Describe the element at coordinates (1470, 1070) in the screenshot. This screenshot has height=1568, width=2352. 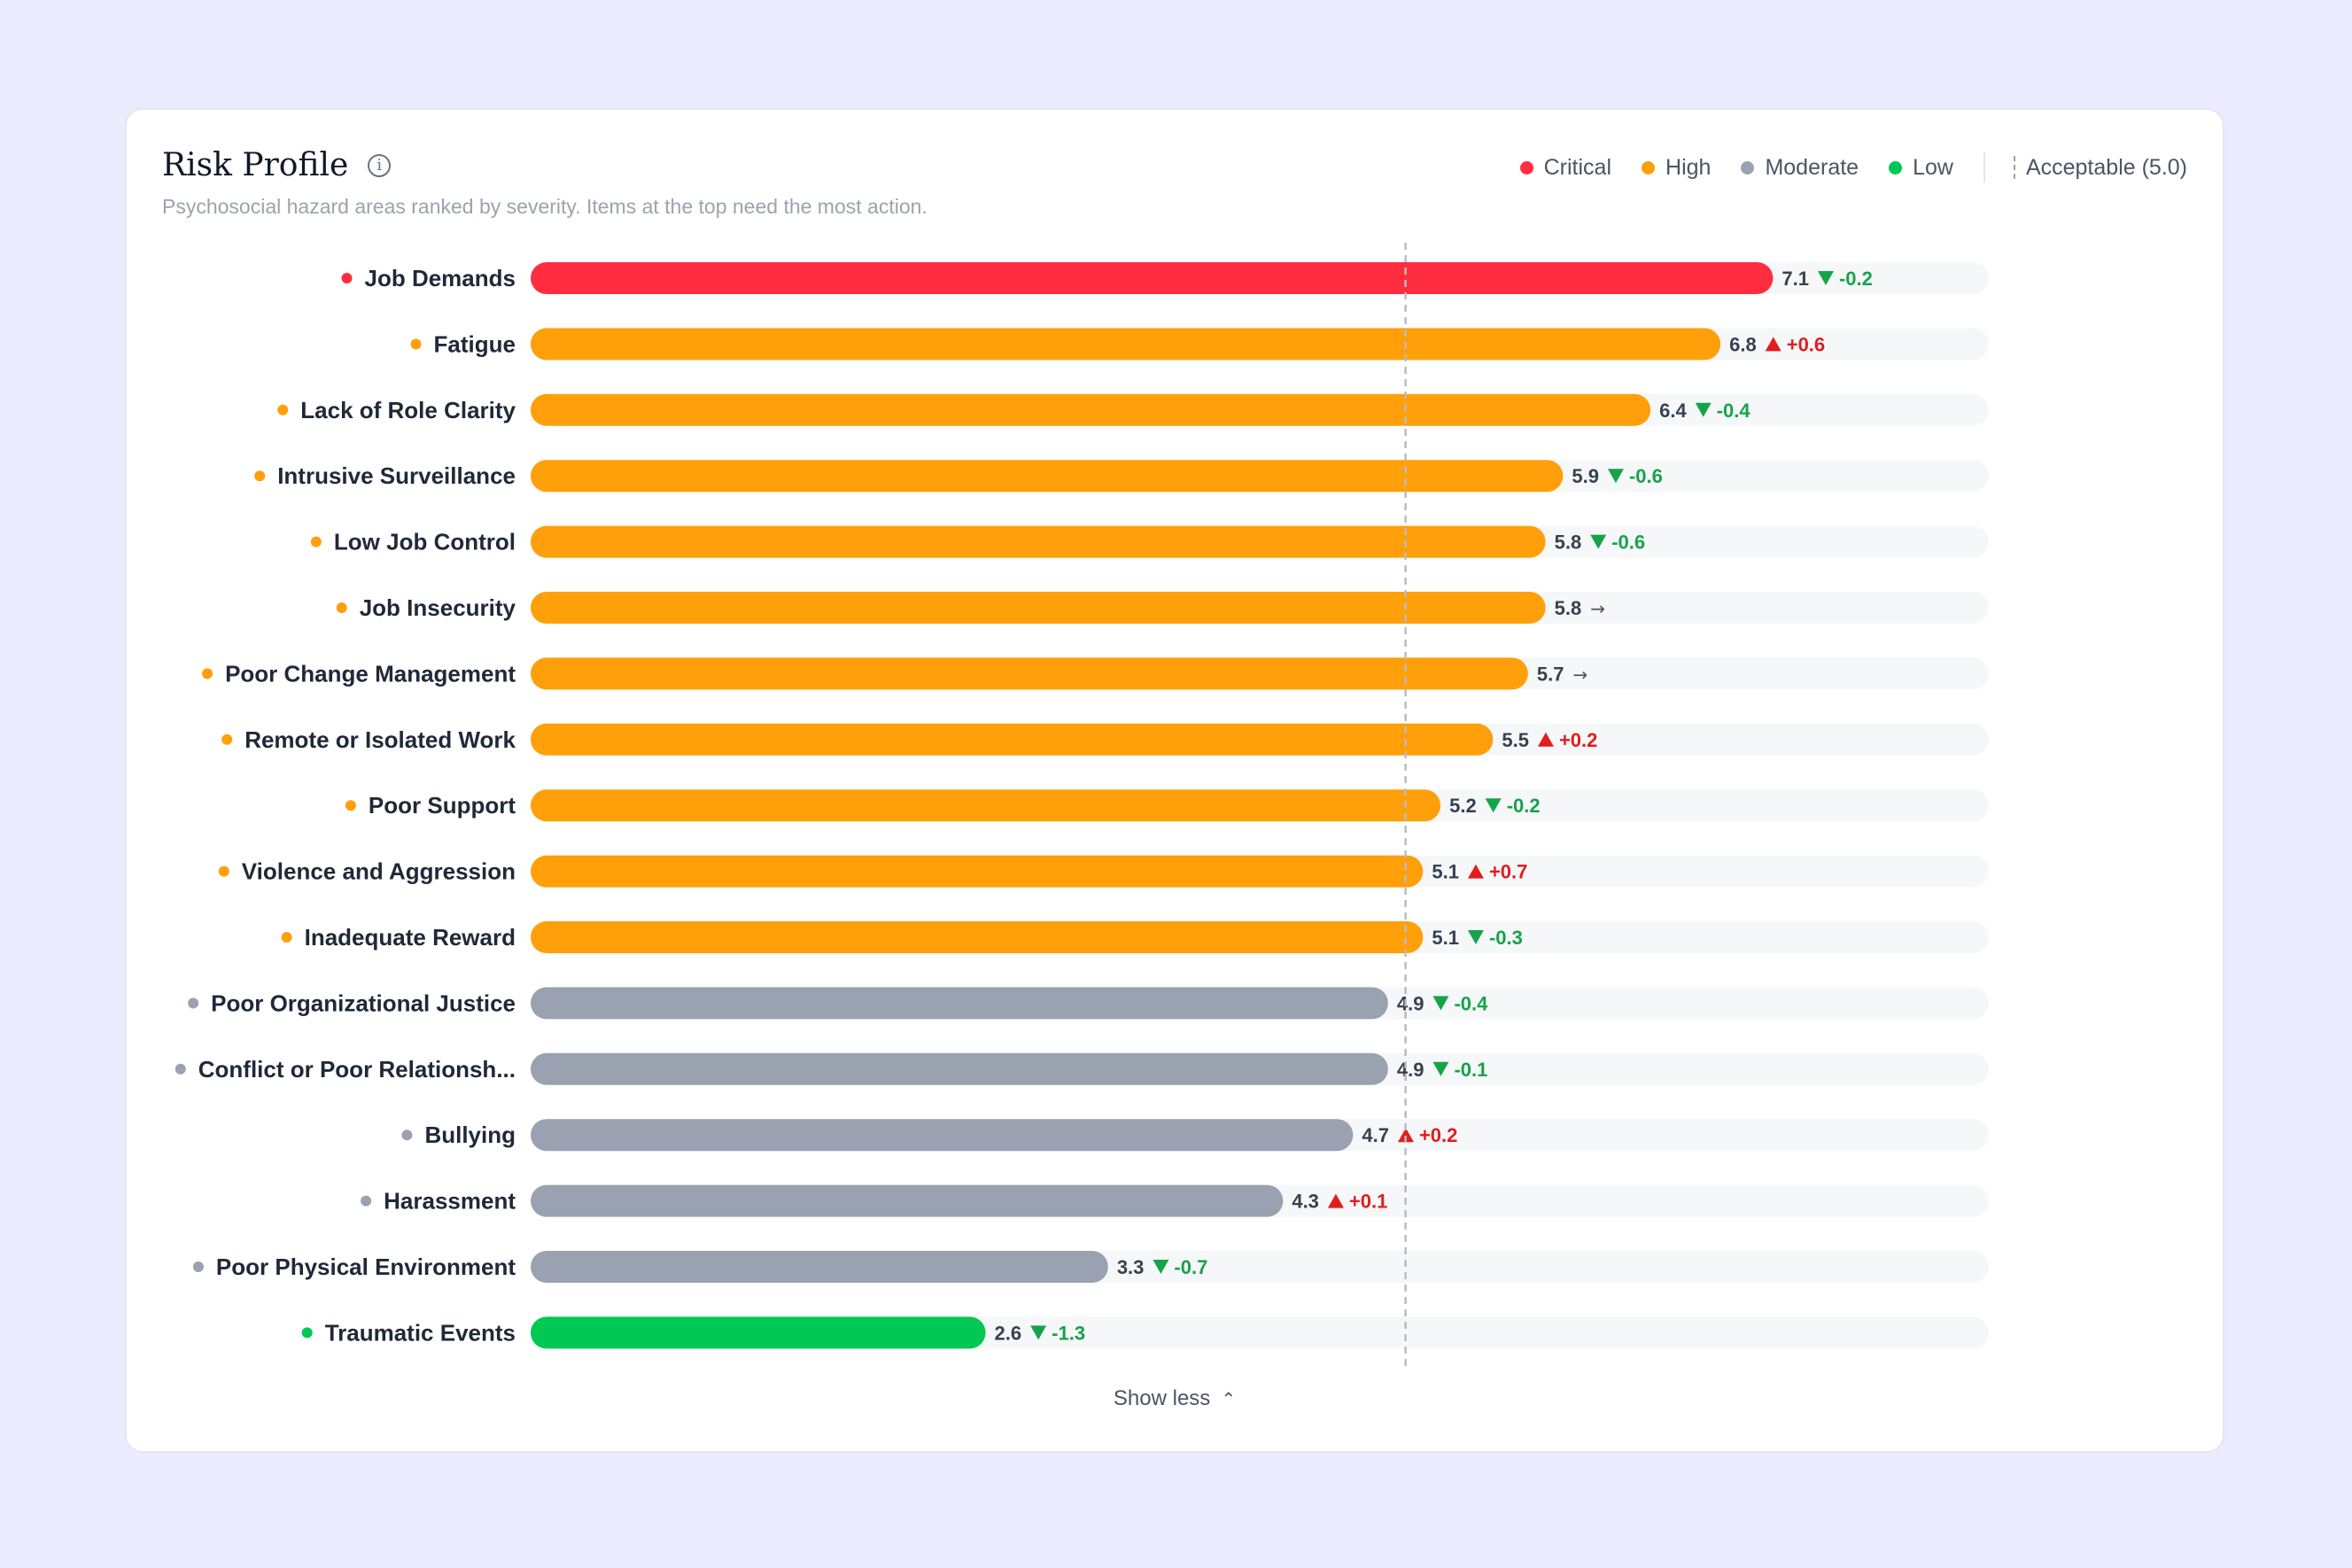
I see `change-label-conflict-or-poor-relationsh: -0.1` at that location.